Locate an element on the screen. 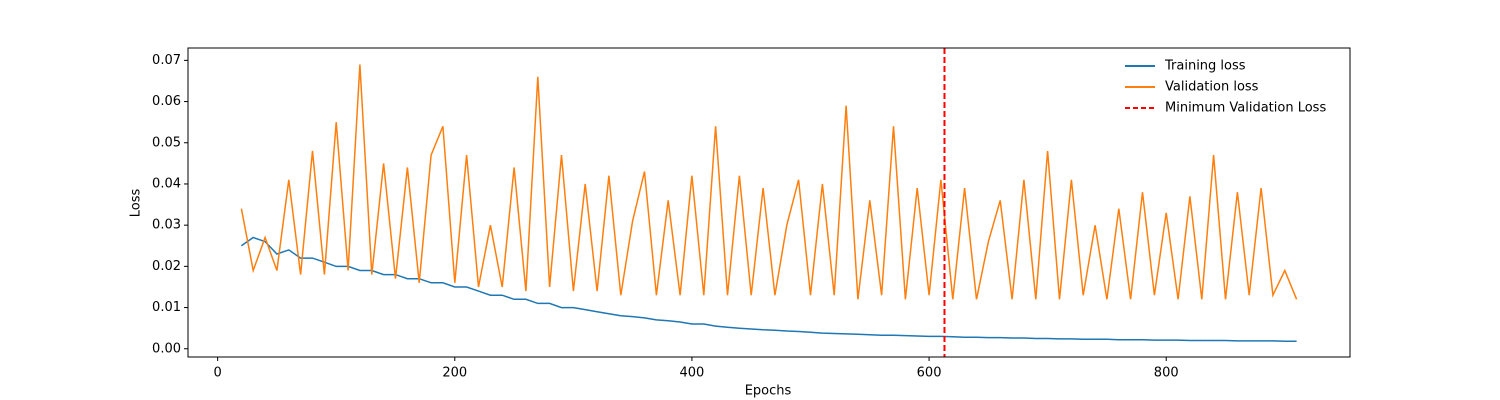 The height and width of the screenshot is (400, 1500). y-tick-label: 0.00 is located at coordinates (166, 348).